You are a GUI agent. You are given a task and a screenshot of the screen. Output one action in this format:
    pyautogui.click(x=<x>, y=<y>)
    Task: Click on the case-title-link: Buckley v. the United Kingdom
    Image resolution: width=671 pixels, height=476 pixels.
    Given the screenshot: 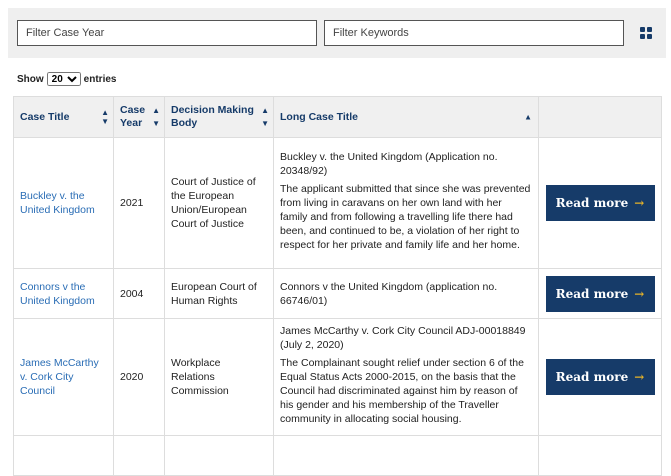 What is the action you would take?
    pyautogui.click(x=57, y=203)
    